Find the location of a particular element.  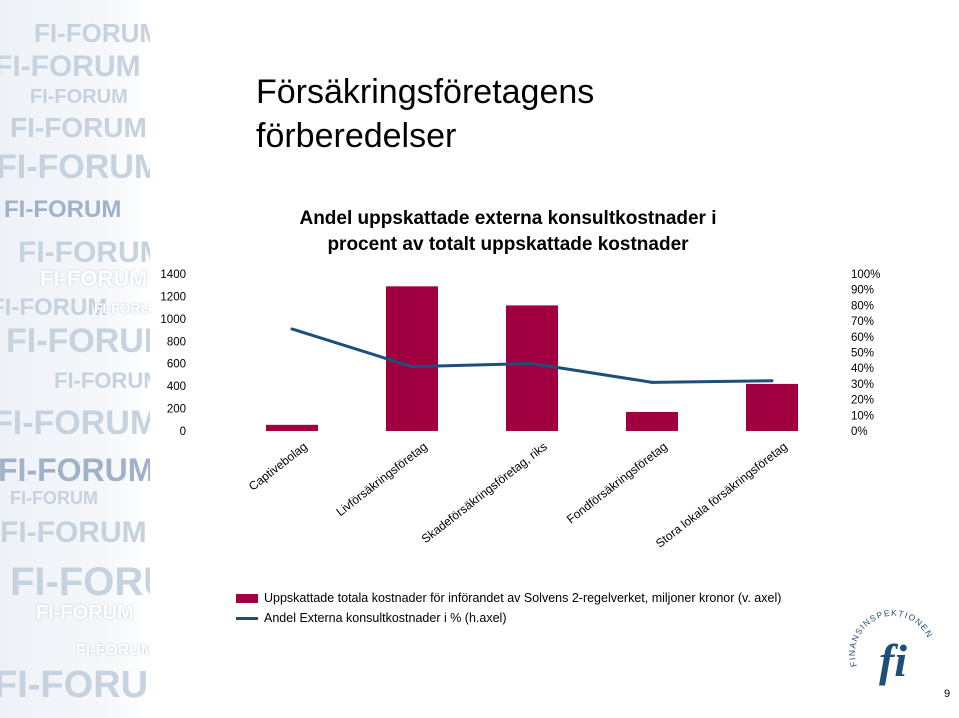

page-title-line-2: förberedelser is located at coordinates (356, 136).